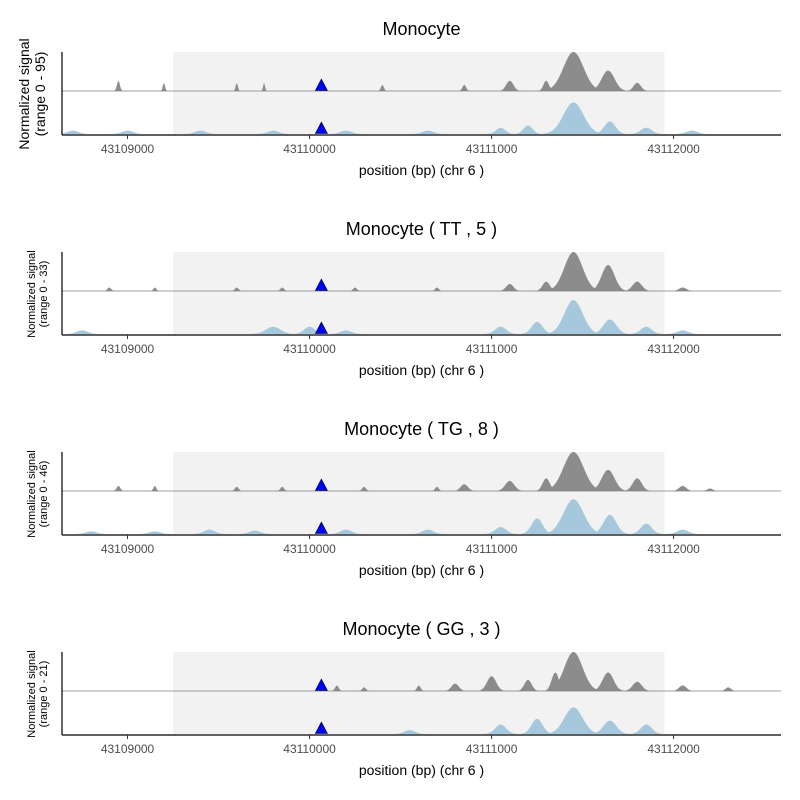  Describe the element at coordinates (421, 29) in the screenshot. I see `chart-title: Monocyte` at that location.